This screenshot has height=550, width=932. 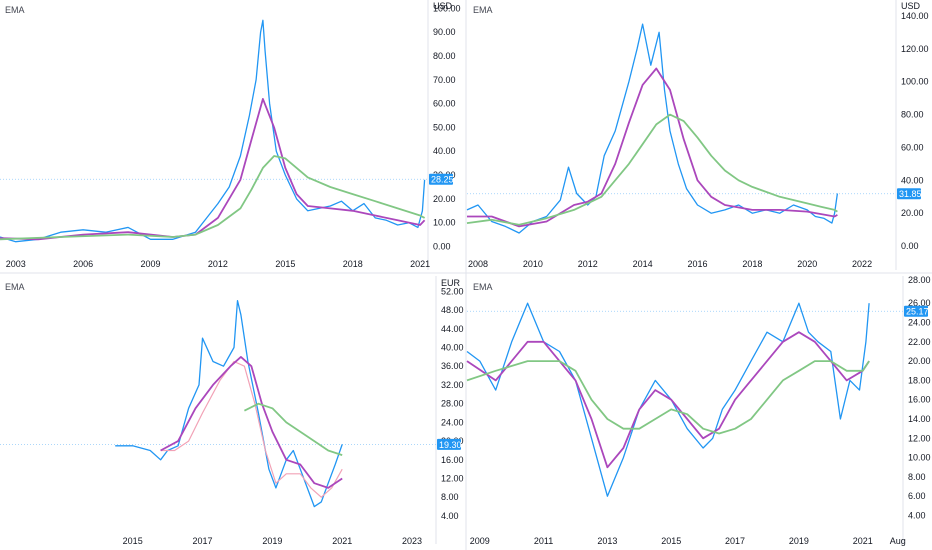 I want to click on y-tick-label: 22.00, so click(x=919, y=342).